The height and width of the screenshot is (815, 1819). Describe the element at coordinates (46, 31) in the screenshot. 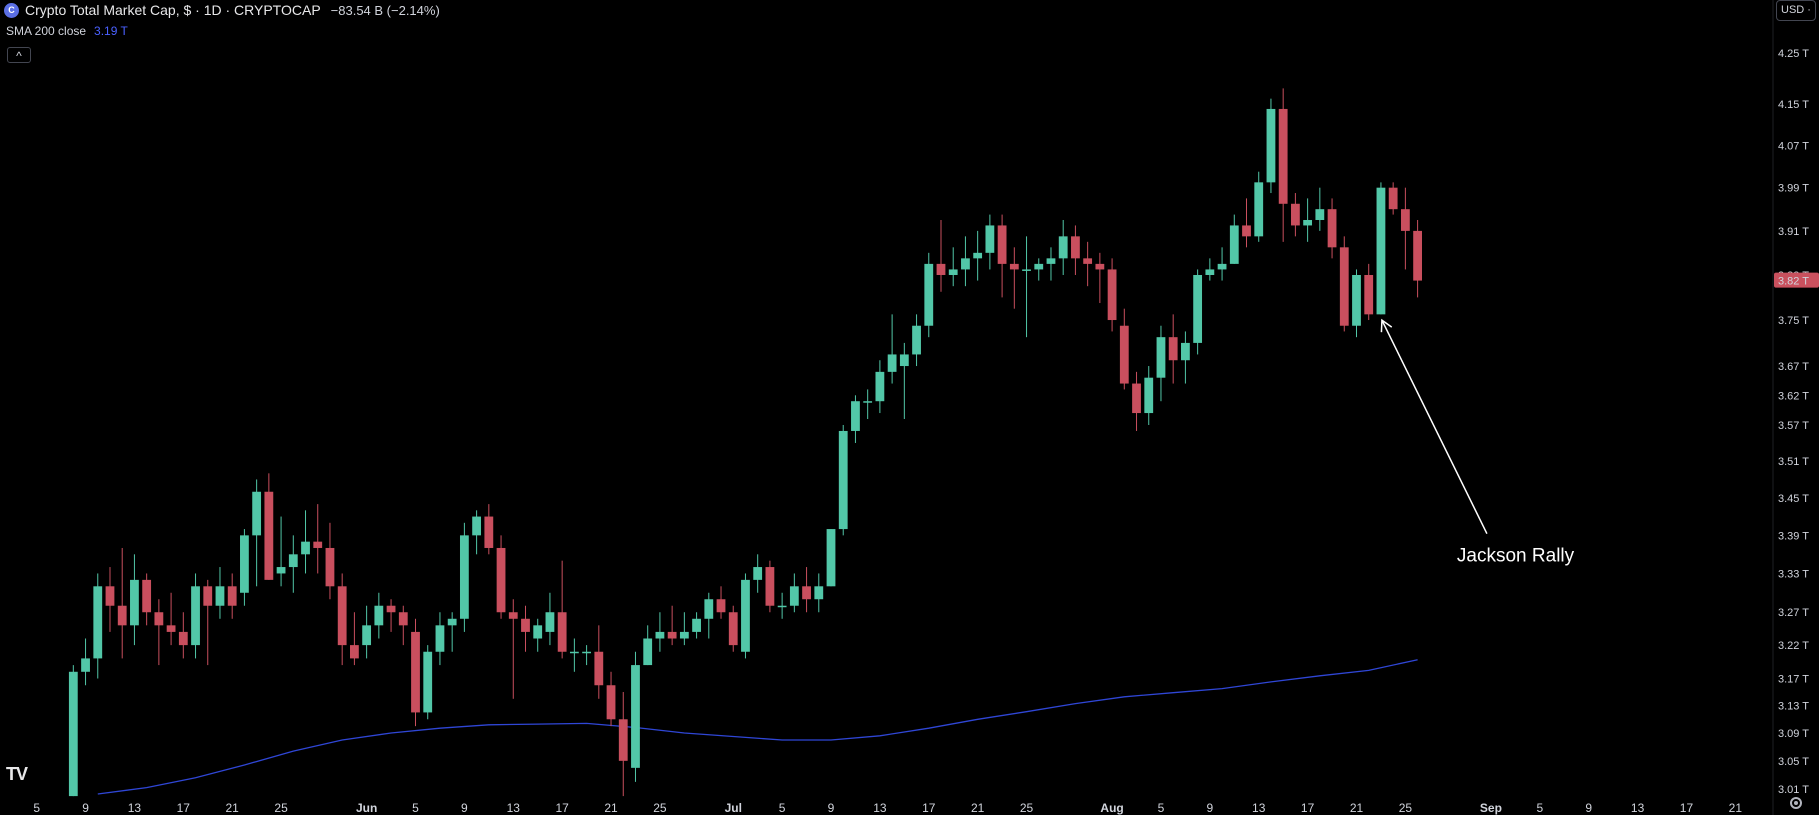

I see `sma-indicator-label: SMA 200 close` at that location.